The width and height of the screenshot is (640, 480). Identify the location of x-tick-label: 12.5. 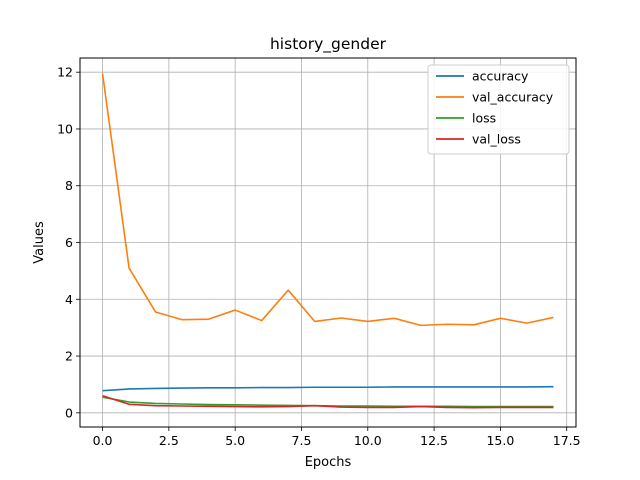
(434, 440).